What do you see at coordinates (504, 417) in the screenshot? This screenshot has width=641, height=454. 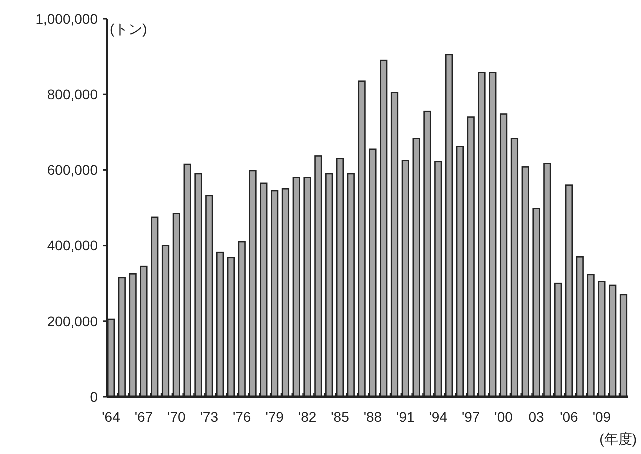 I see `x-tick-label: '00` at bounding box center [504, 417].